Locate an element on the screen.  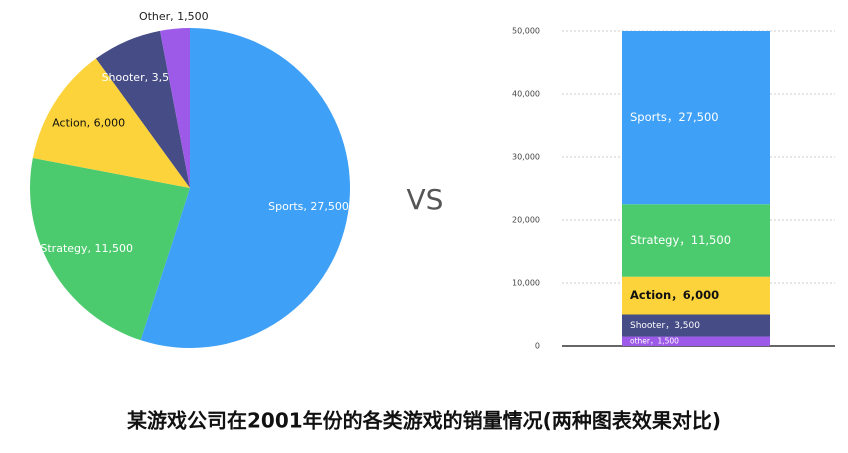
pie-label: Strategy, 11,500 is located at coordinates (86, 248).